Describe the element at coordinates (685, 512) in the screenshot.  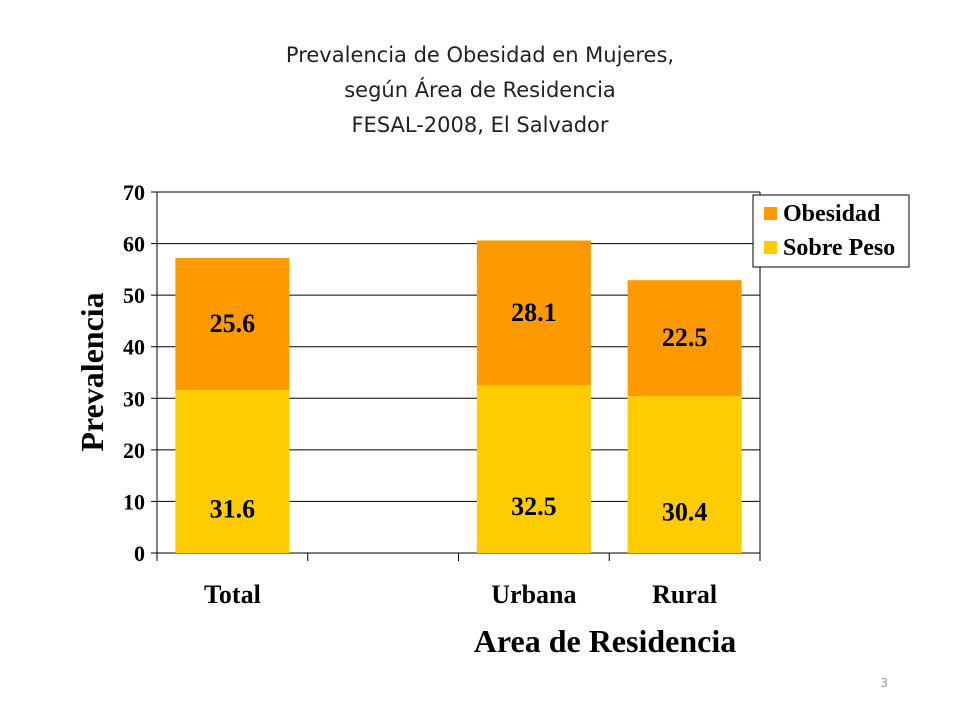
I see `data-label: 30.4` at that location.